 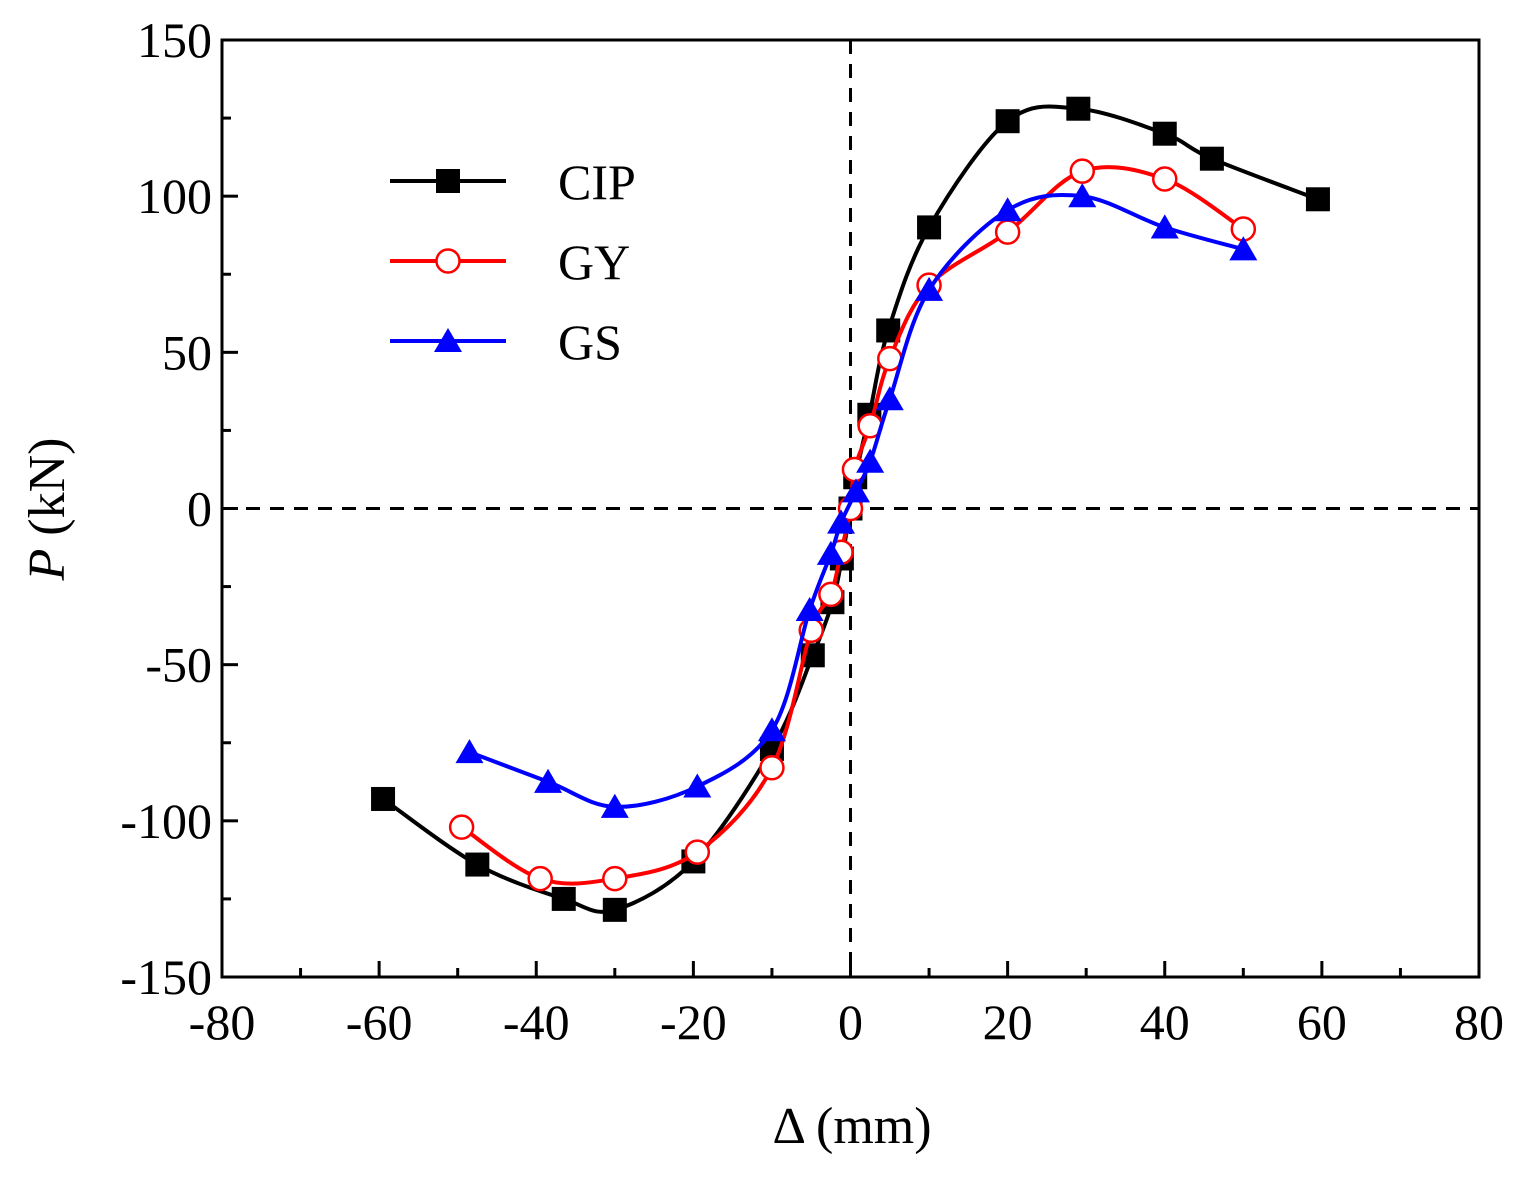 What do you see at coordinates (187, 352) in the screenshot?
I see `y-tick-label: 50` at bounding box center [187, 352].